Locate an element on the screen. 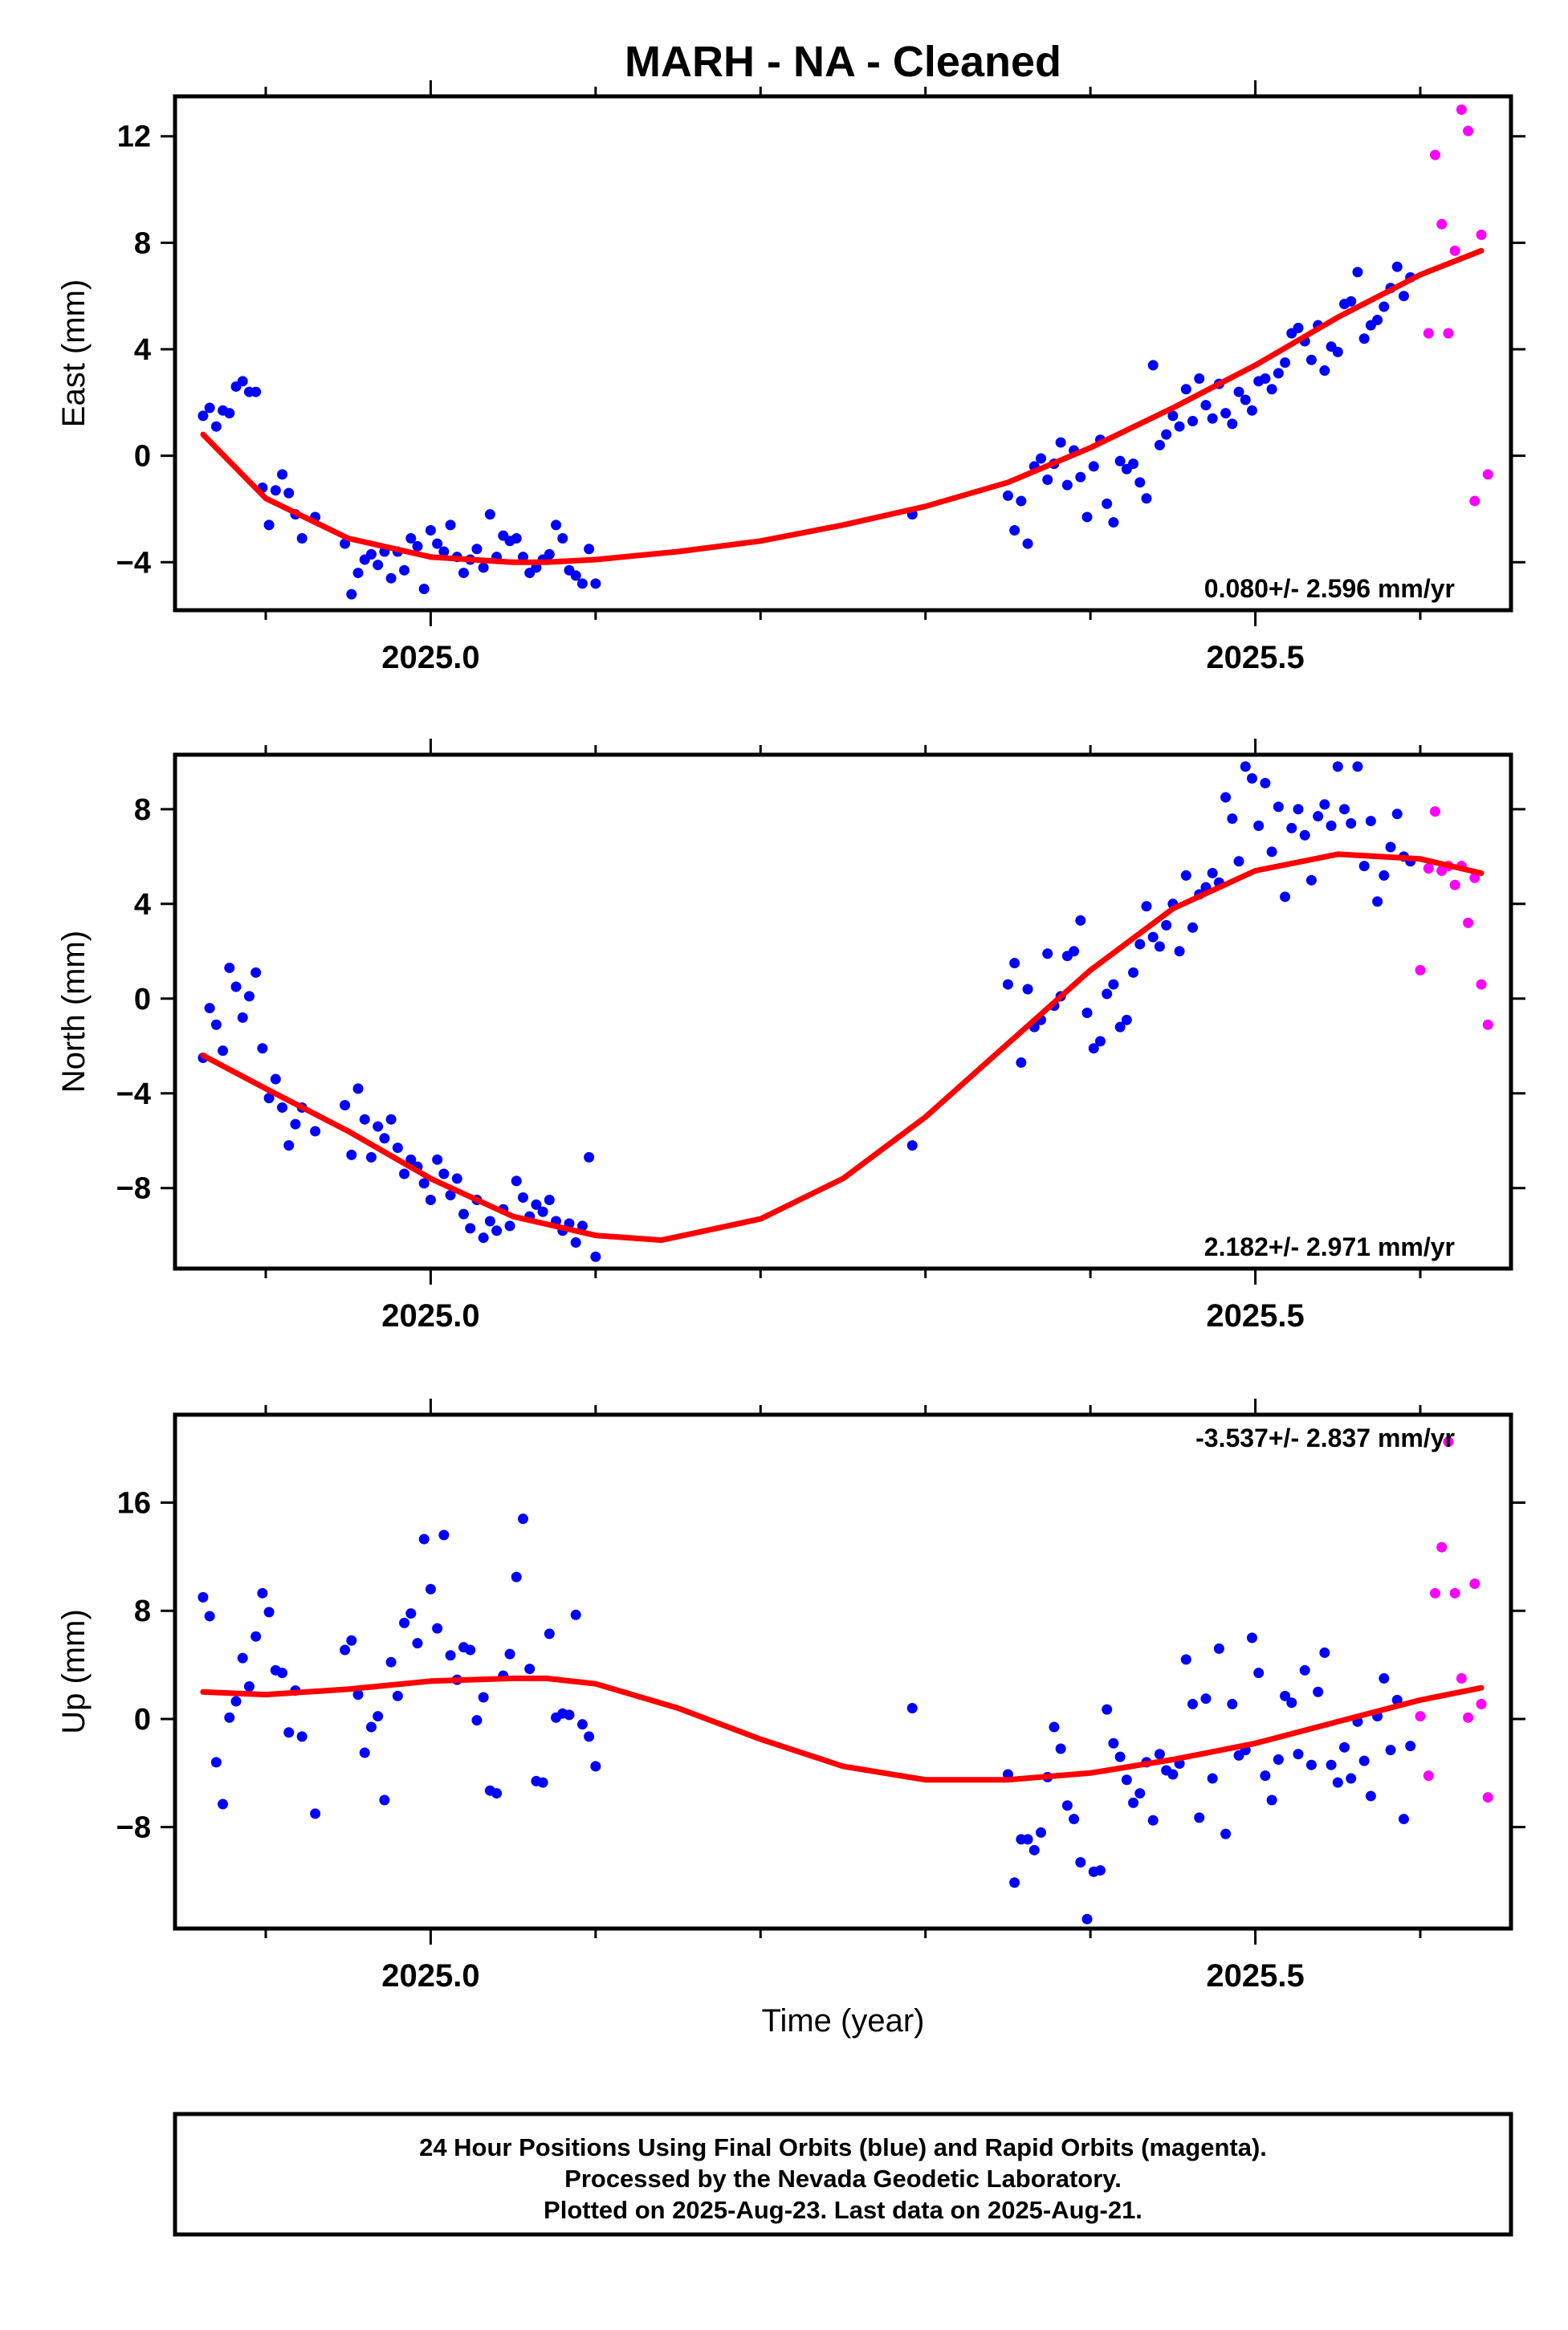 This screenshot has height=2330, width=1568. velocity-annotation: 2.182+/- 2.971 mm/yr is located at coordinates (1329, 1246).